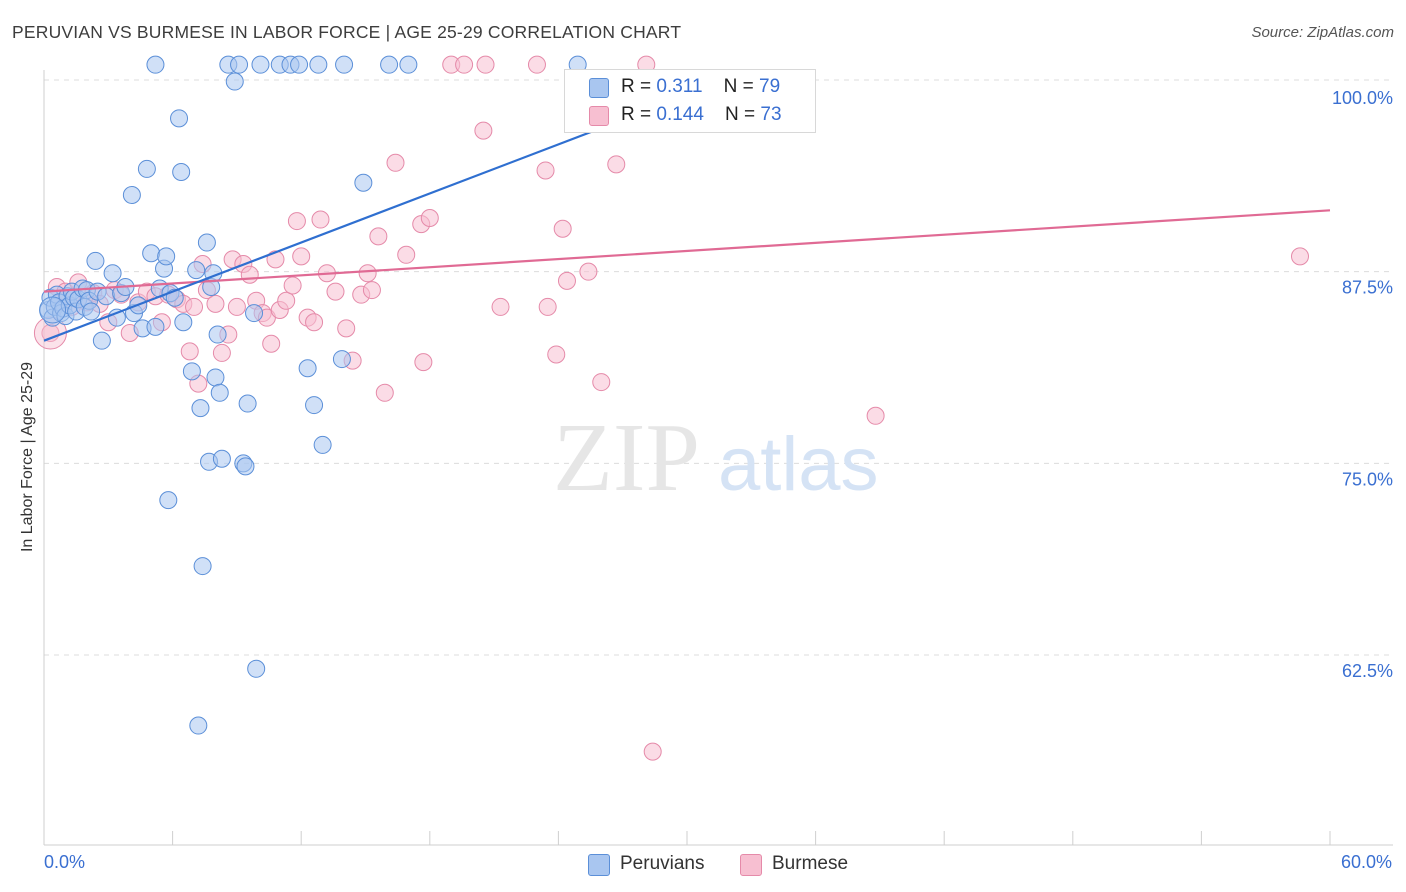 The image size is (1406, 892). I want to click on x-tick-max: 60.0%, so click(1366, 862).